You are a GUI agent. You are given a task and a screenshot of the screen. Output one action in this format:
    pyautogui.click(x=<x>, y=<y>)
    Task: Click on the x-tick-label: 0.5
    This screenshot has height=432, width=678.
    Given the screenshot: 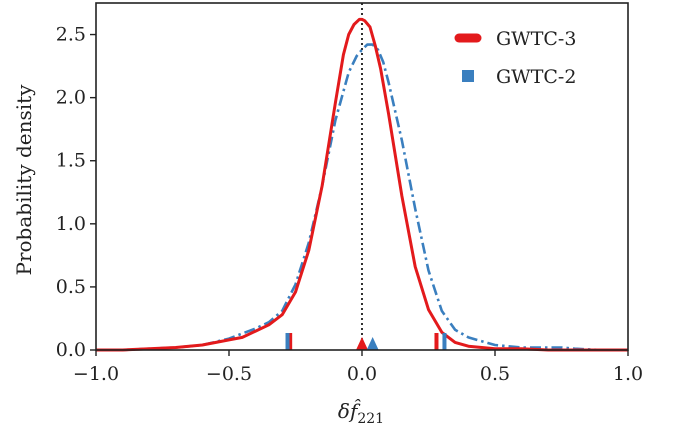 What is the action you would take?
    pyautogui.click(x=495, y=374)
    